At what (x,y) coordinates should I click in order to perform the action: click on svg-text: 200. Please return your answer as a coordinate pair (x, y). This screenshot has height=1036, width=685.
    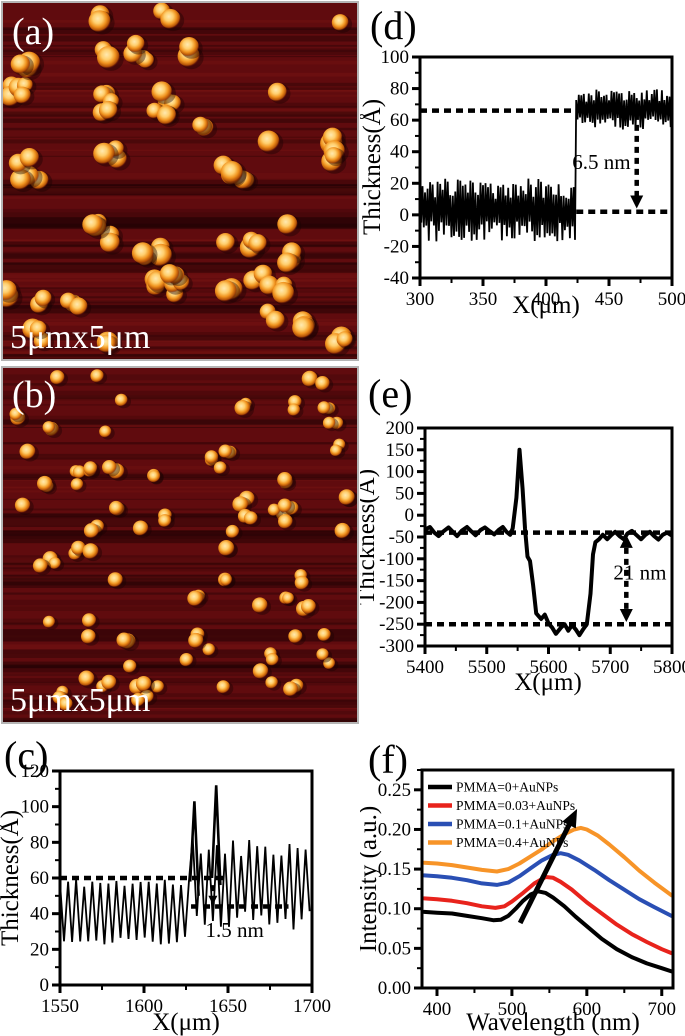
    Looking at the image, I should click on (400, 428).